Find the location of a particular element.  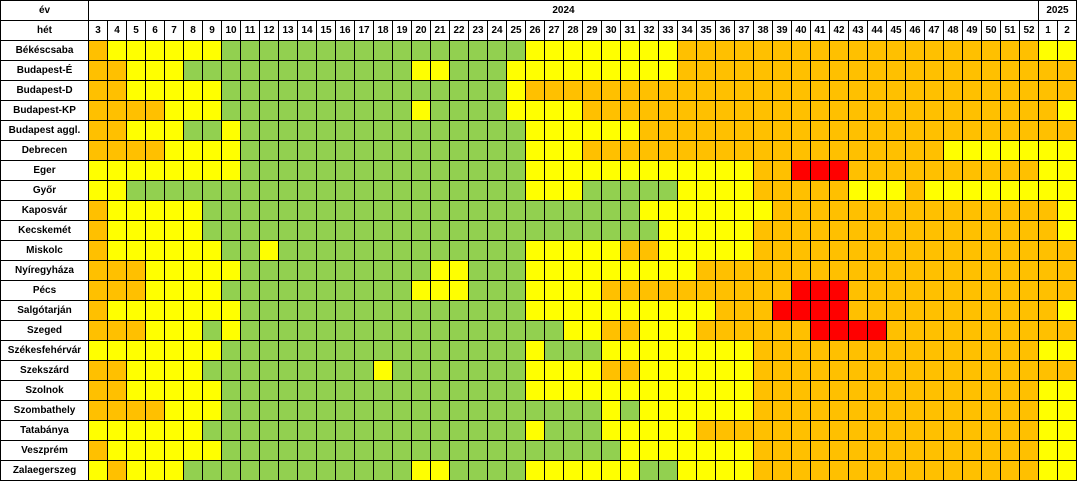

city-row: Győr is located at coordinates (538, 190).